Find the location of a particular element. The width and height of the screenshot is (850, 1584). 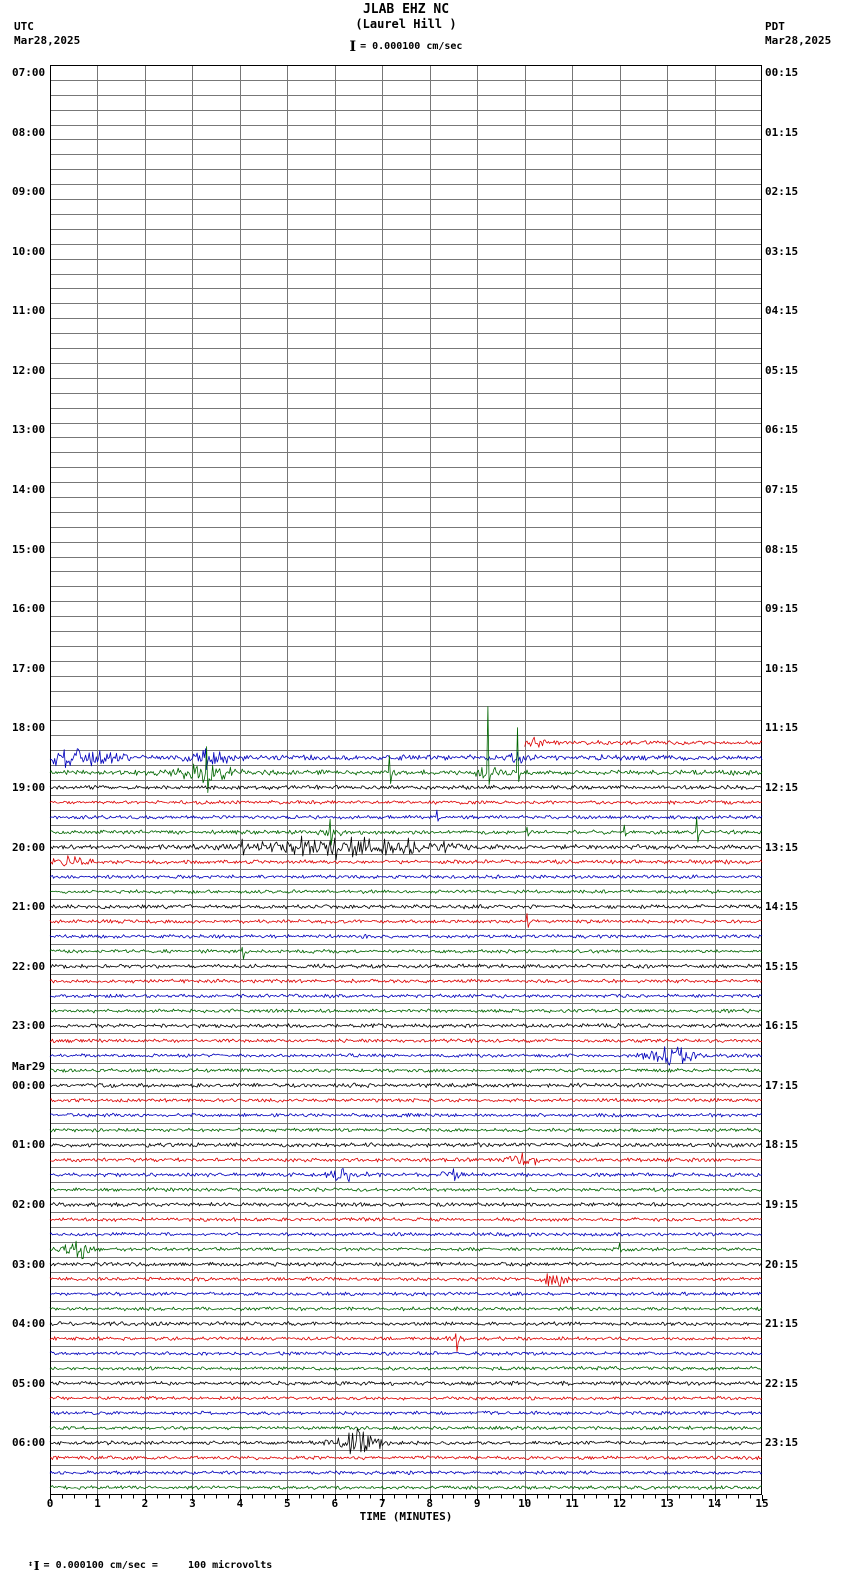

pdt-hour-label: 14:15 is located at coordinates (782, 907).